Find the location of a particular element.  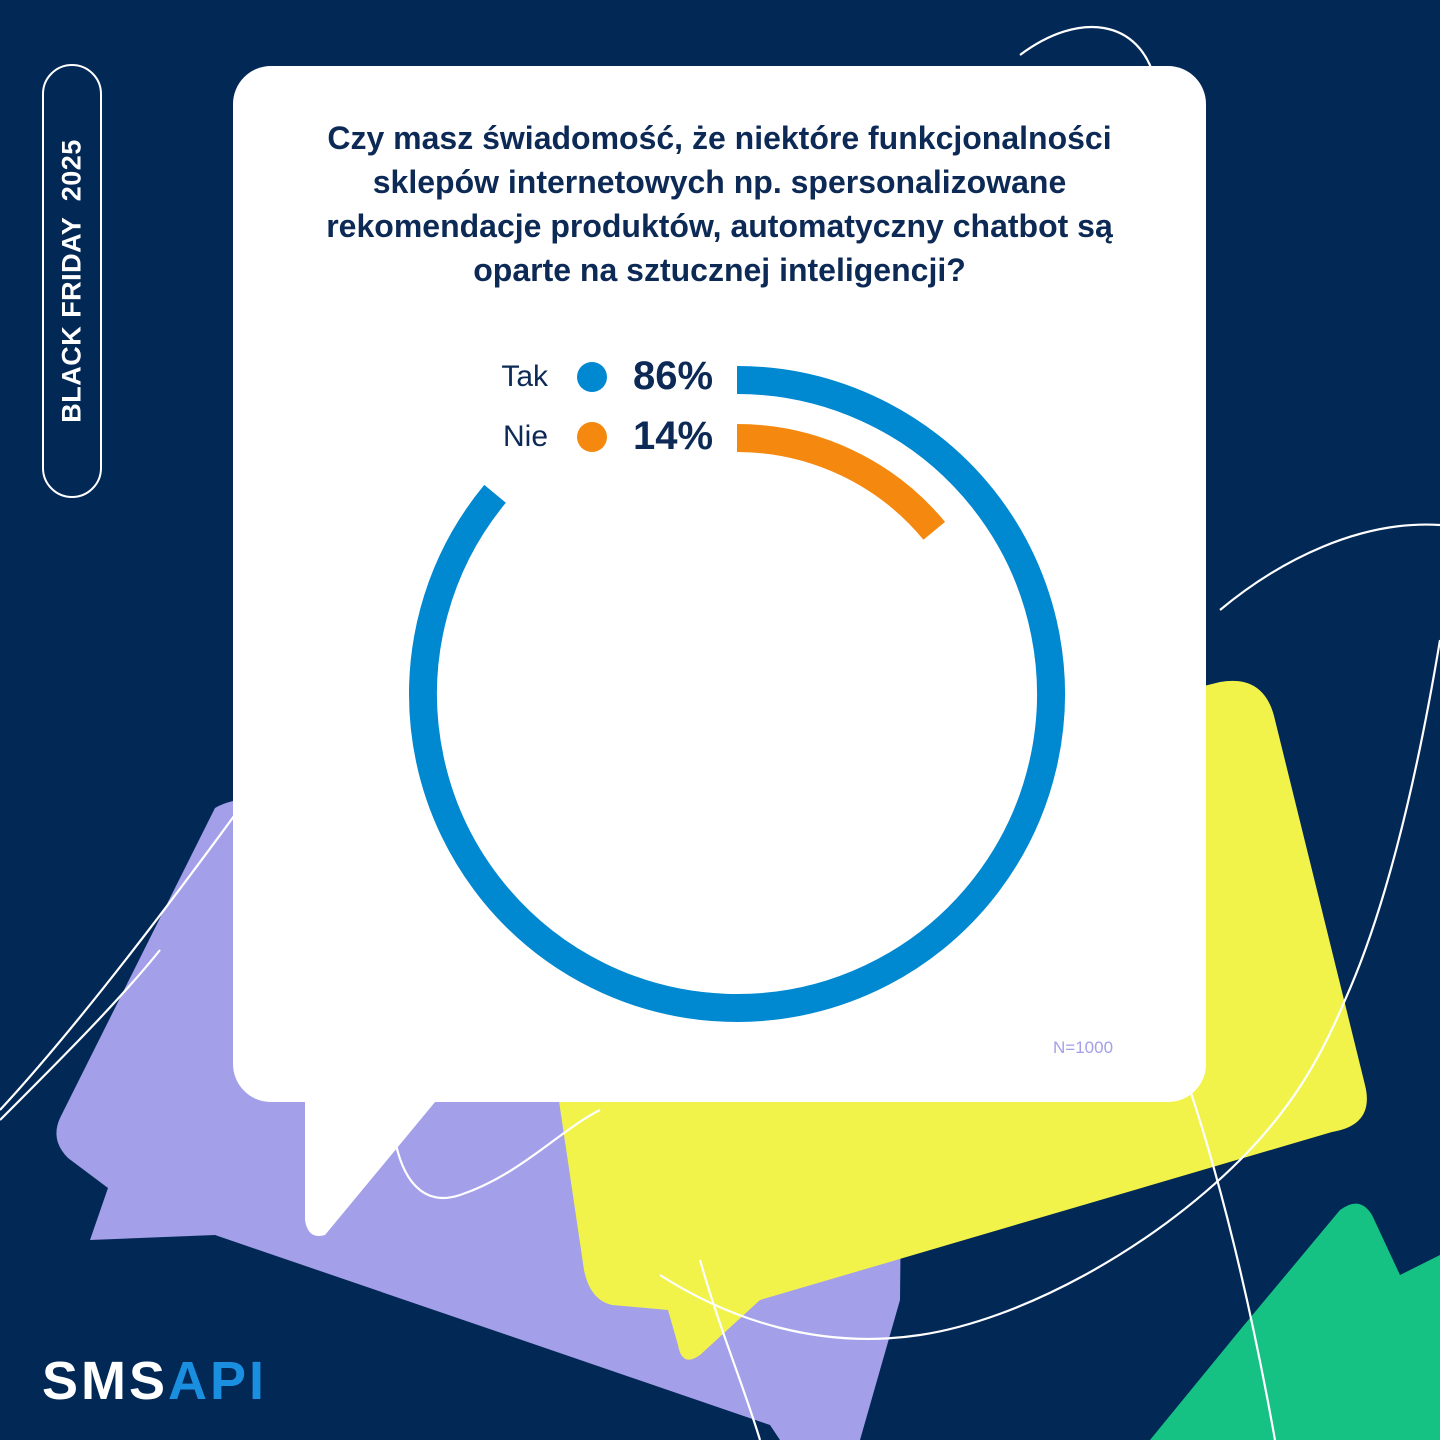

legend-value-tak: 86% is located at coordinates (673, 376).